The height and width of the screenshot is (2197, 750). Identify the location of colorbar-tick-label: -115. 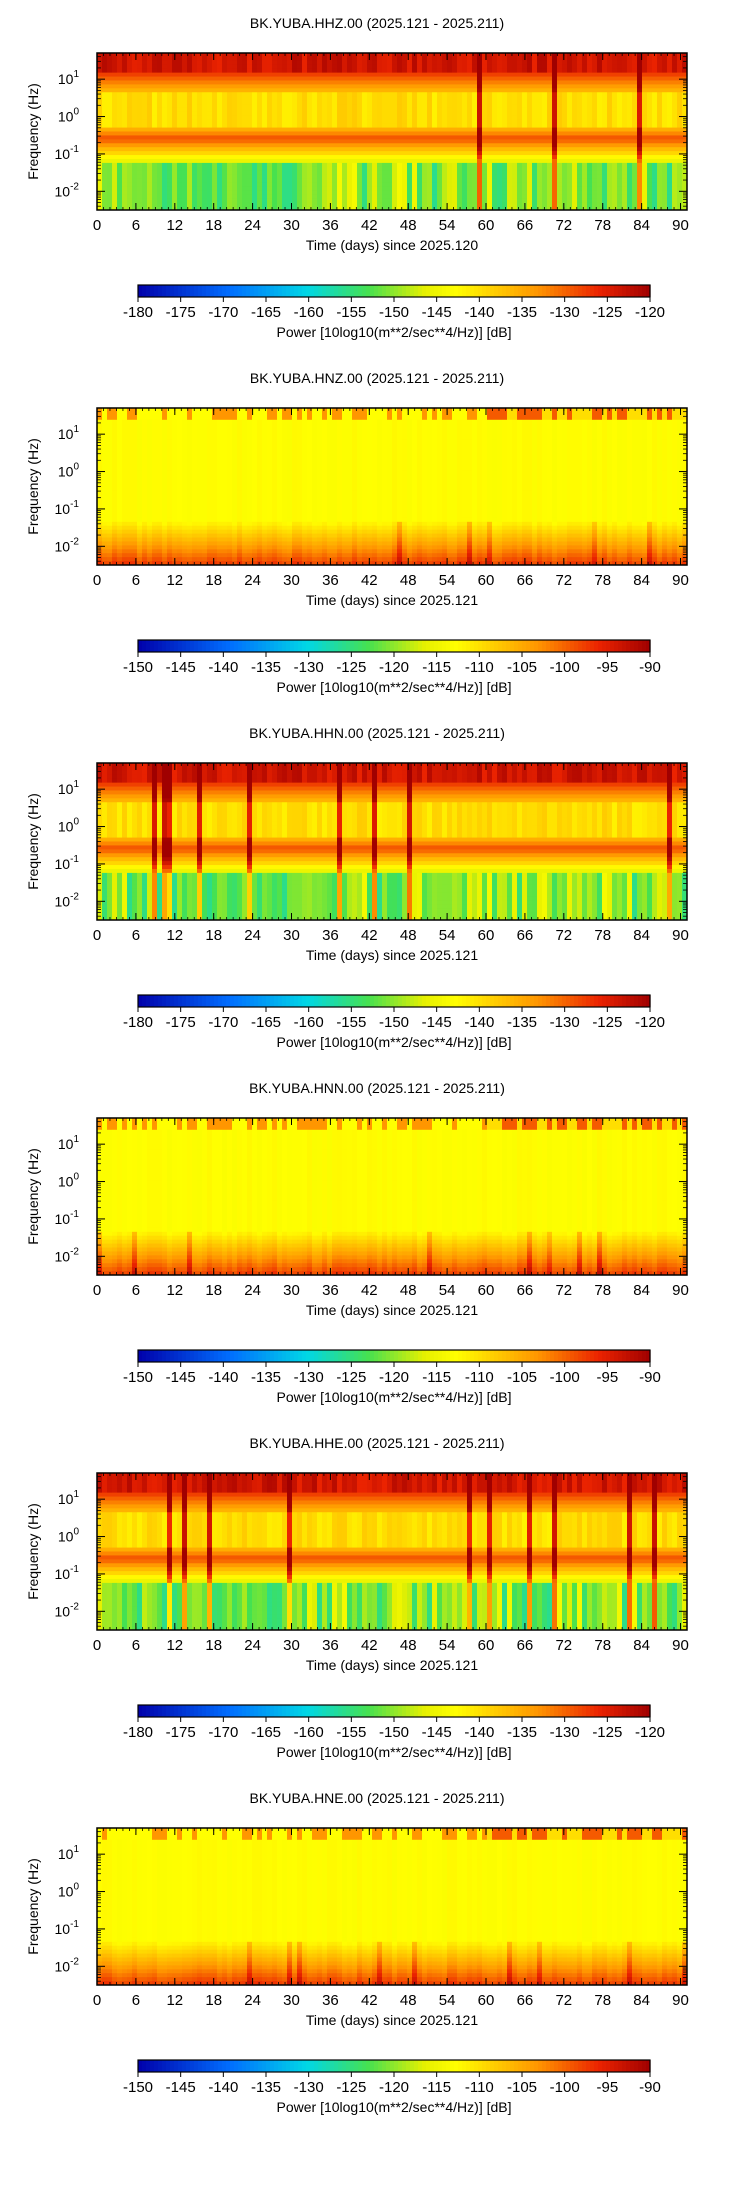
(436, 1377).